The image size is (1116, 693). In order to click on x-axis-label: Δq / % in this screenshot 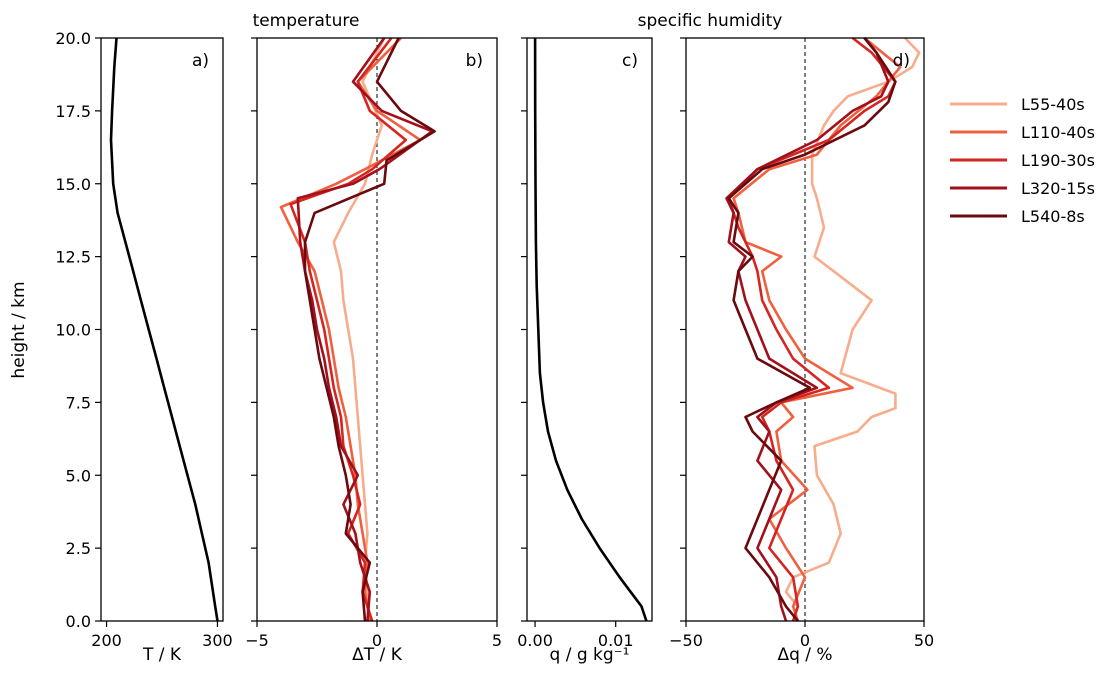, I will do `click(804, 655)`.